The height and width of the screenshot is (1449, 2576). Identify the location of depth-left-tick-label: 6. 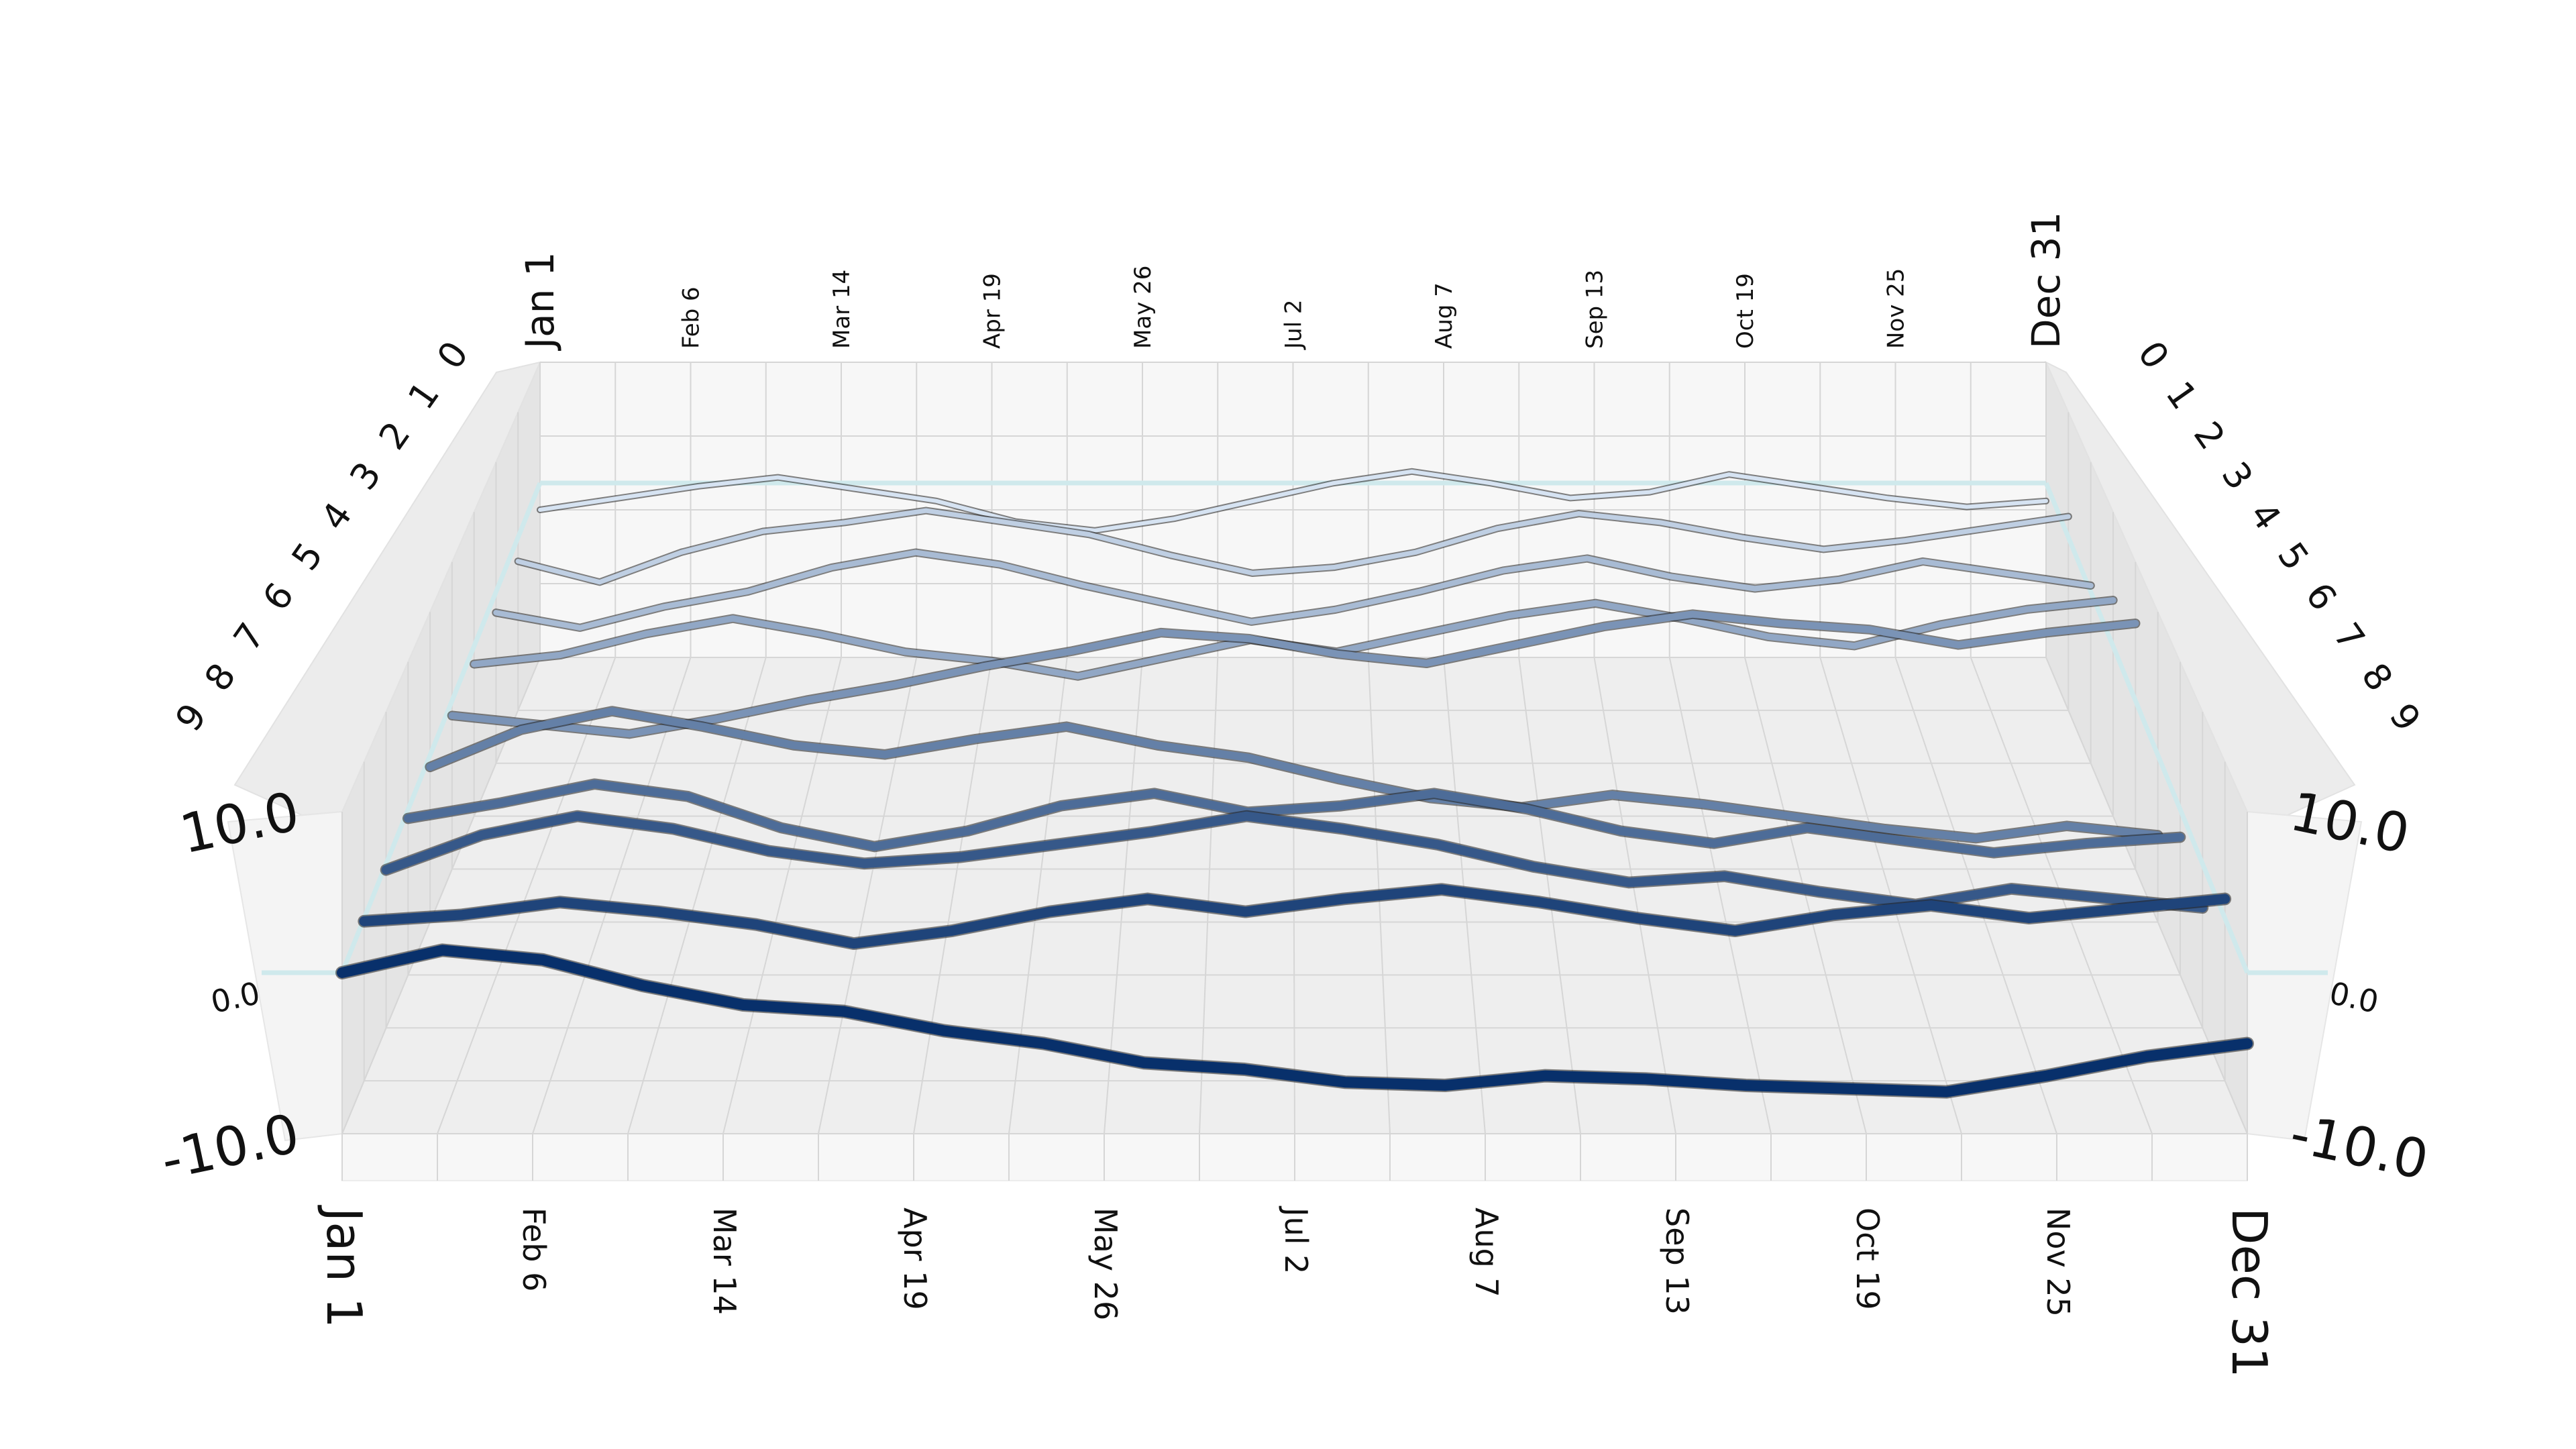
(278, 596).